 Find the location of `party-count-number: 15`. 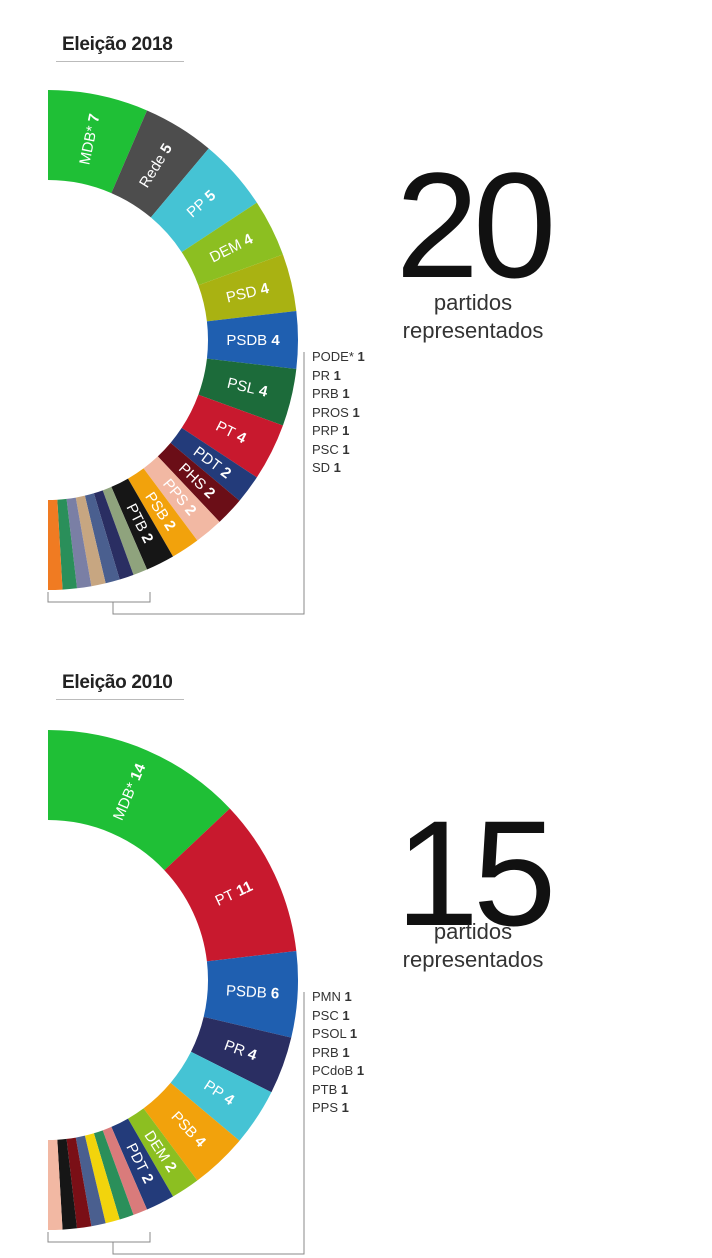

party-count-number: 15 is located at coordinates (476, 873).